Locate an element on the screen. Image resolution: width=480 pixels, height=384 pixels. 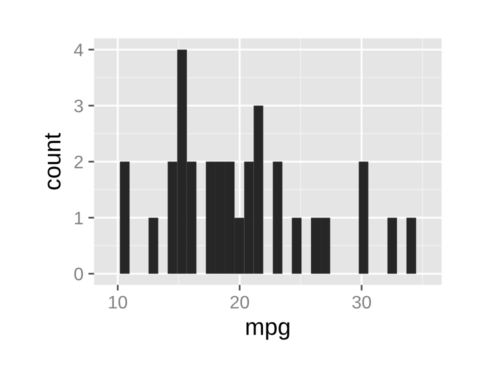
x-tick-label: 30 is located at coordinates (361, 302).